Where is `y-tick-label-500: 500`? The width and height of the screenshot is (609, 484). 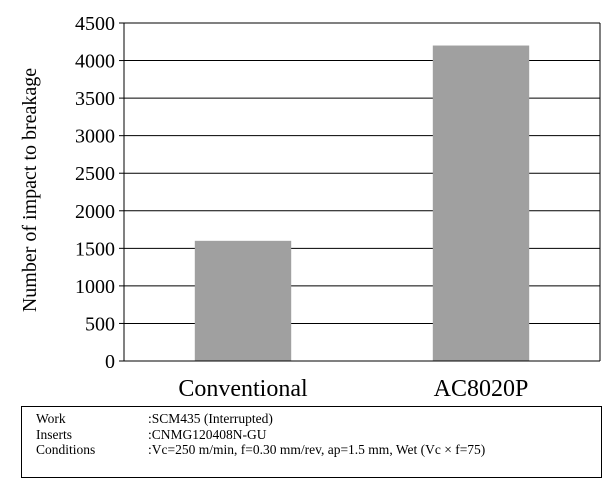 y-tick-label-500: 500 is located at coordinates (100, 324).